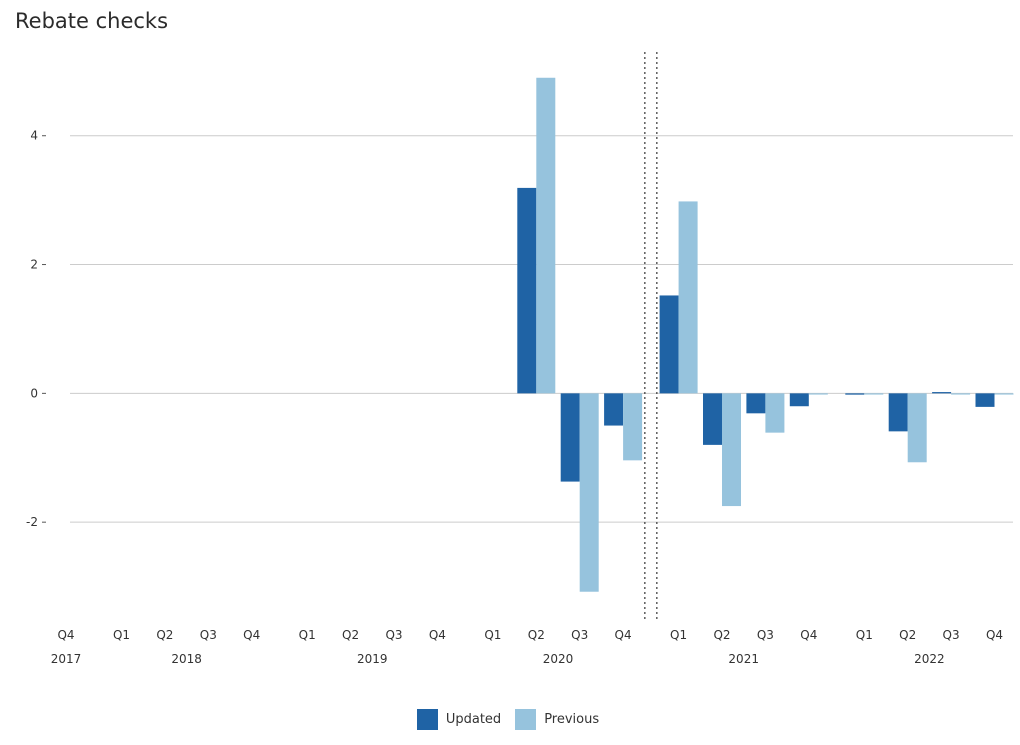  Describe the element at coordinates (372, 659) in the screenshot. I see `x-year-label: 2019` at that location.